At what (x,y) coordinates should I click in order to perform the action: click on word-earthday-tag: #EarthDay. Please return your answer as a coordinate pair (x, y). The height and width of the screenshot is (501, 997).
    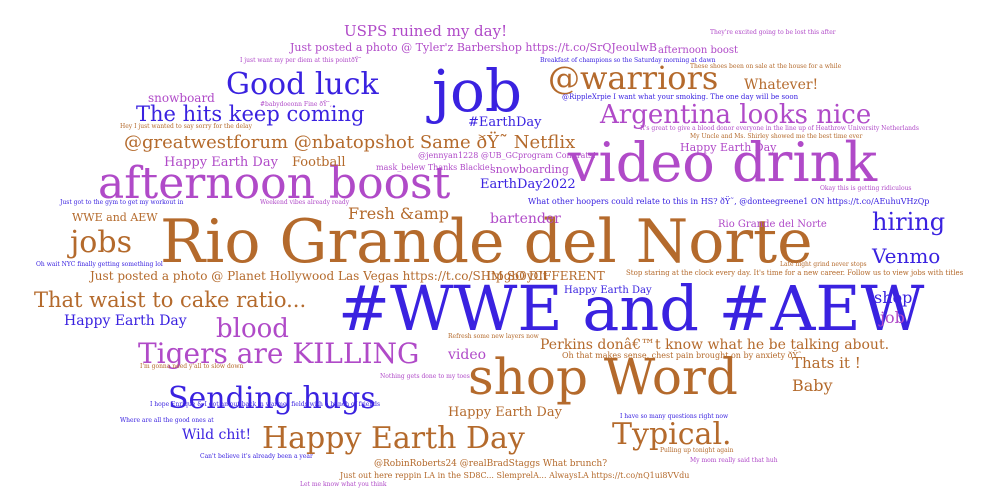
    Looking at the image, I should click on (505, 122).